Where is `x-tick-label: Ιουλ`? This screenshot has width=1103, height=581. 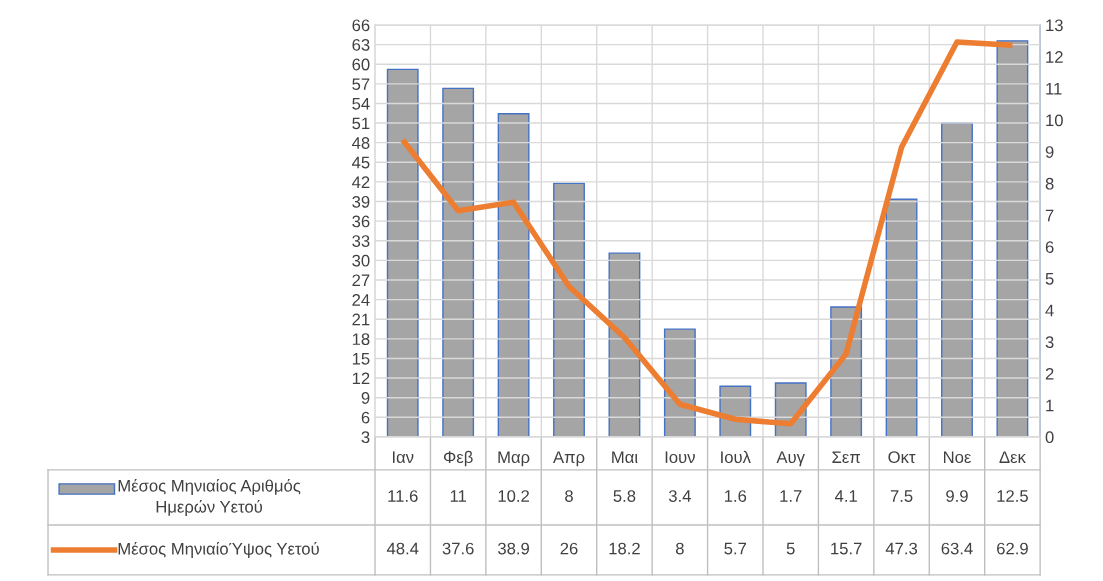 x-tick-label: Ιουλ is located at coordinates (736, 457).